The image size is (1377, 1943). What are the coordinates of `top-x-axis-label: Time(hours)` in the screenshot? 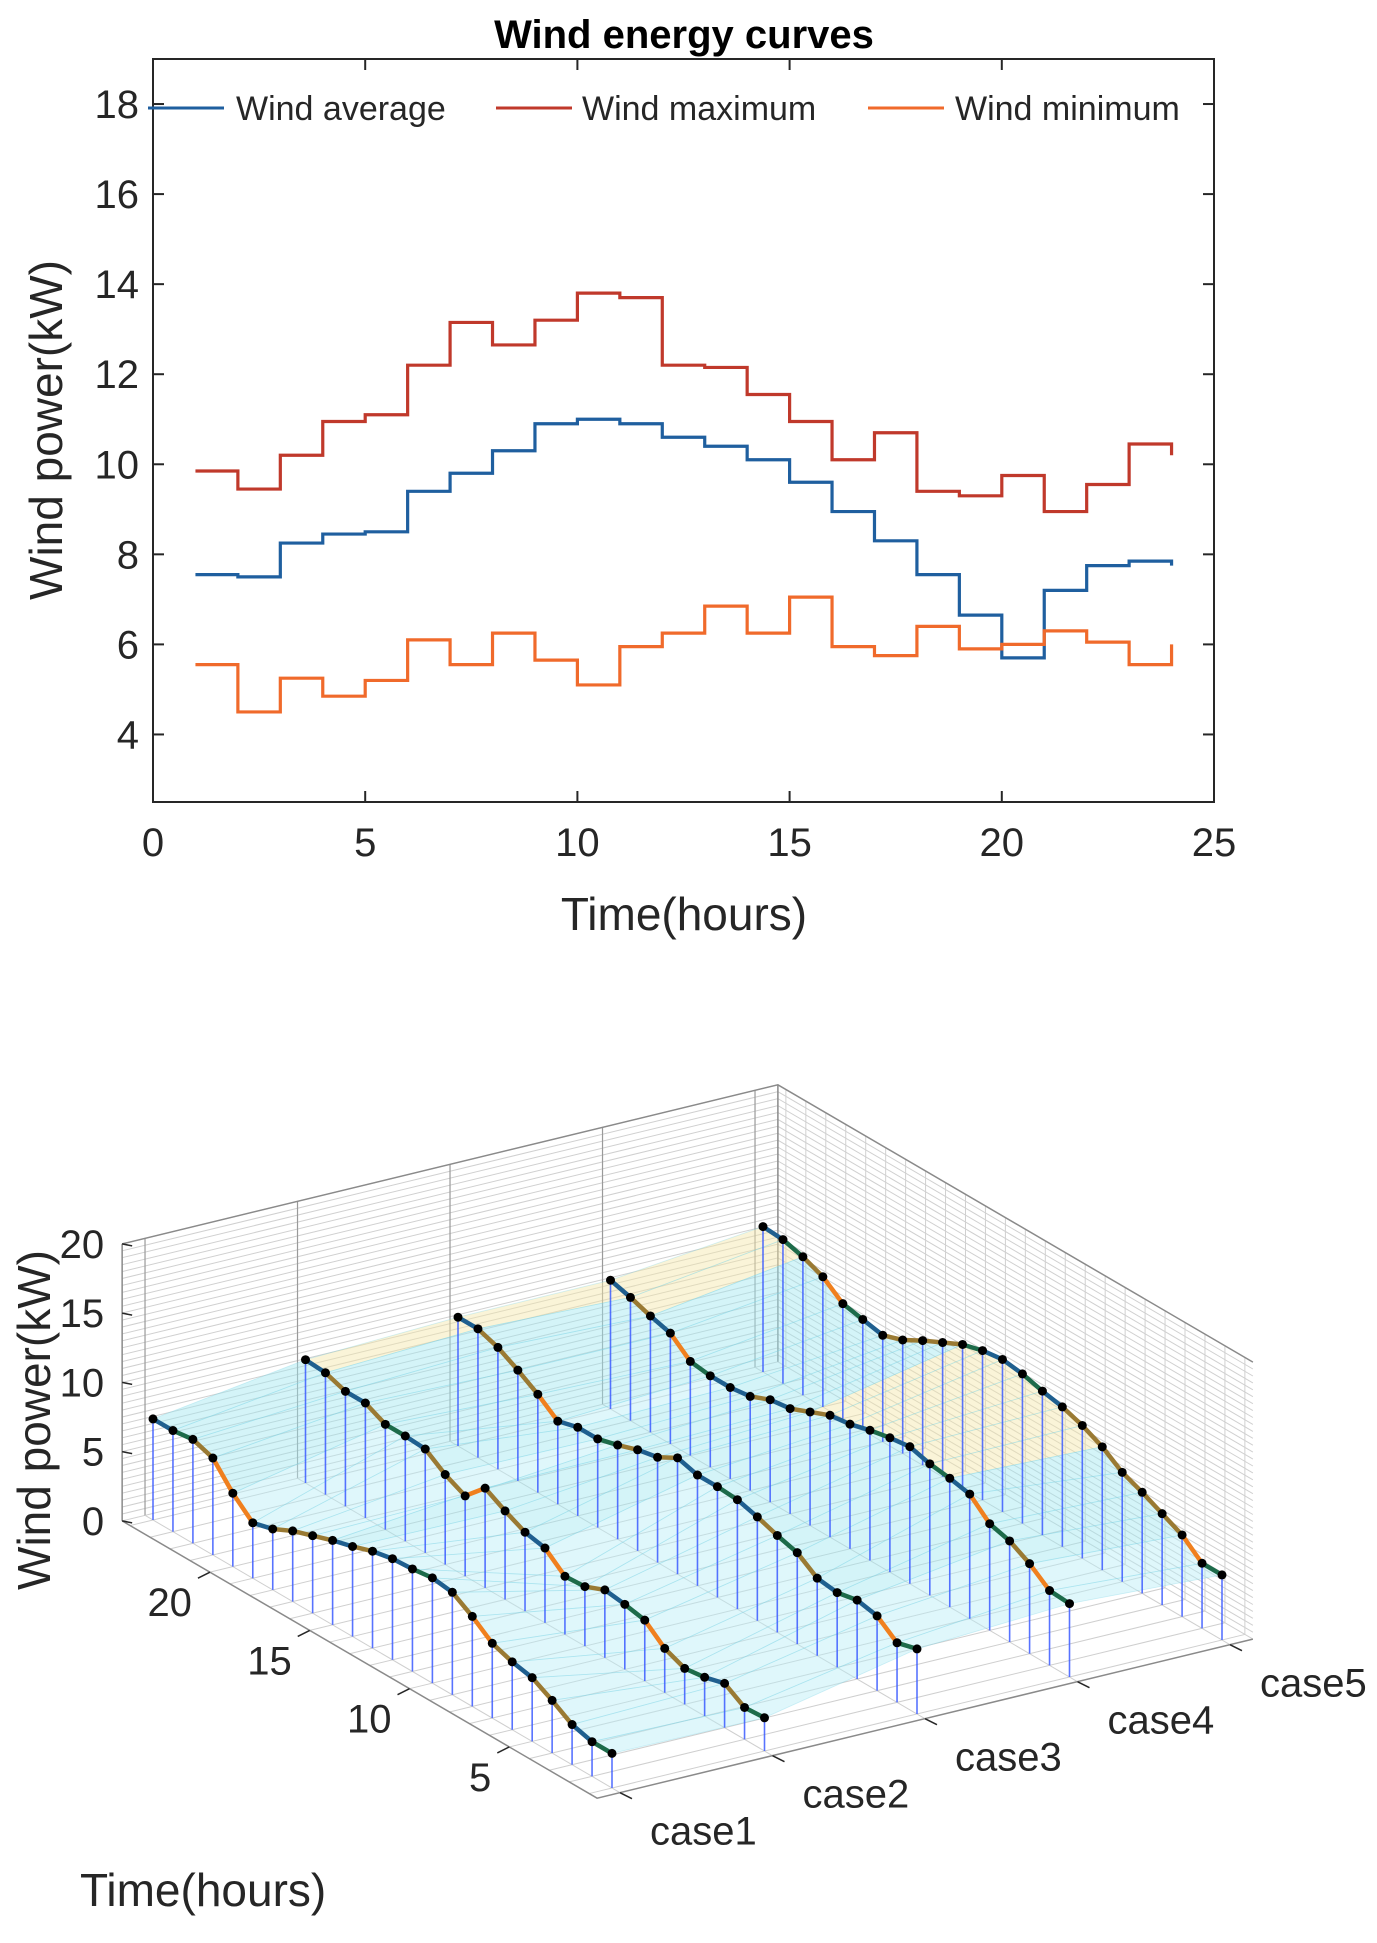 It's located at (684, 914).